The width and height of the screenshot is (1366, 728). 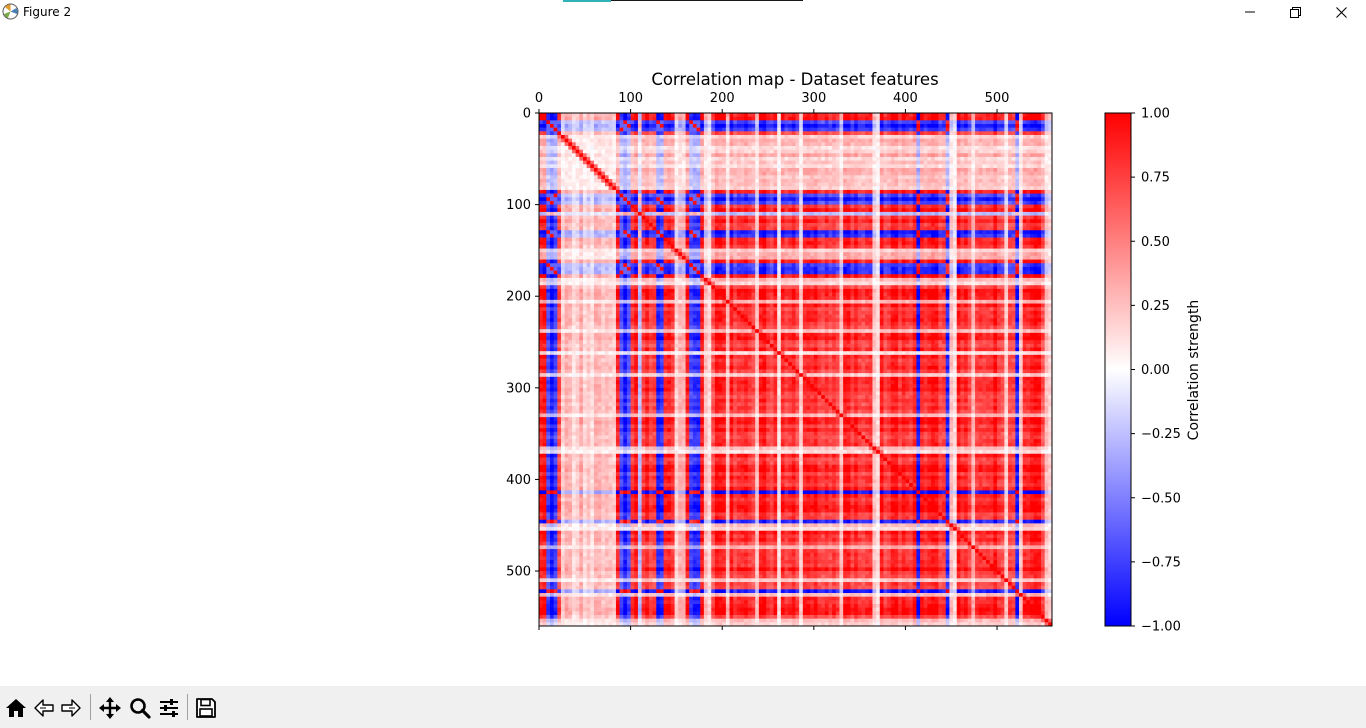 I want to click on close-button, so click(x=1341, y=12).